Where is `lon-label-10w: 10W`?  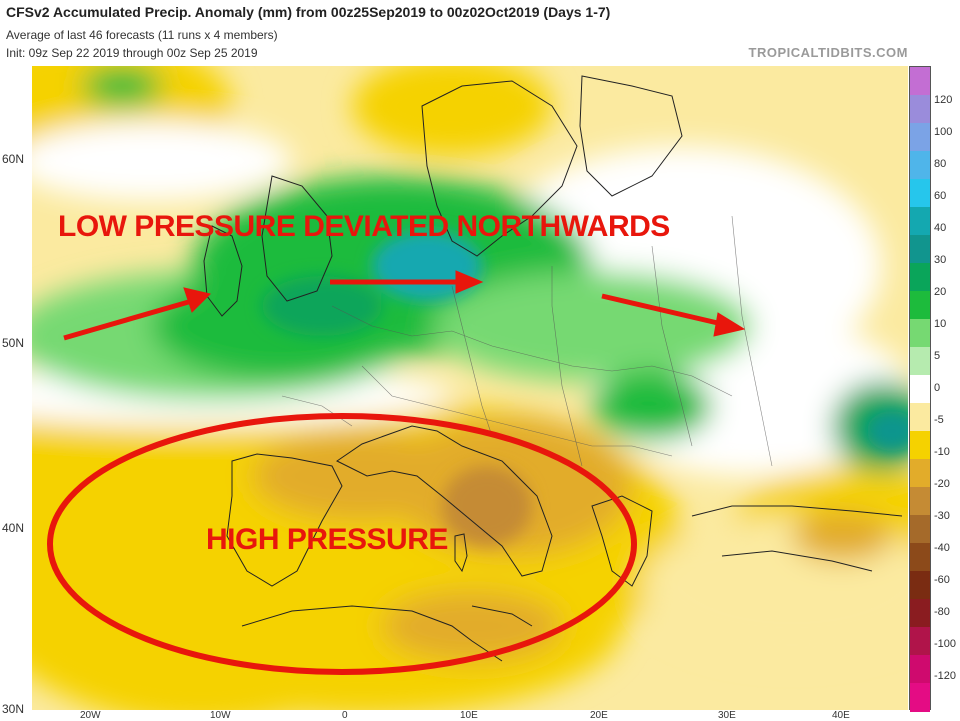 lon-label-10w: 10W is located at coordinates (220, 715).